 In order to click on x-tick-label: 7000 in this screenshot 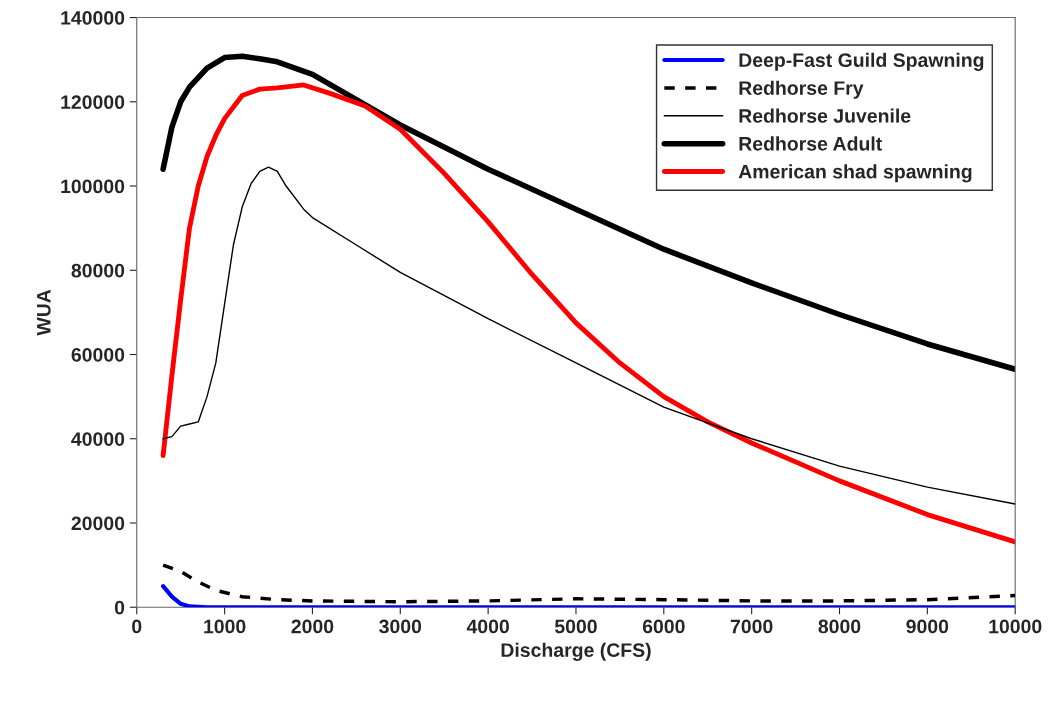, I will do `click(751, 626)`.